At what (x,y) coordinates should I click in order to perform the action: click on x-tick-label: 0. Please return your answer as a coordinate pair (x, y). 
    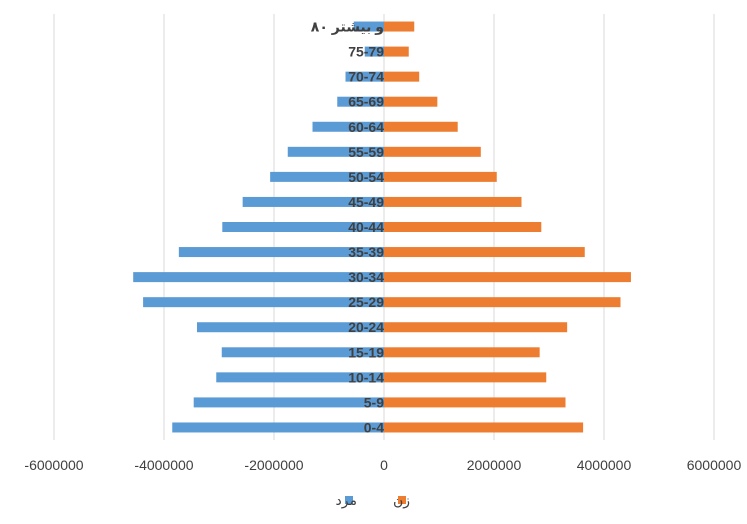
    Looking at the image, I should click on (384, 465).